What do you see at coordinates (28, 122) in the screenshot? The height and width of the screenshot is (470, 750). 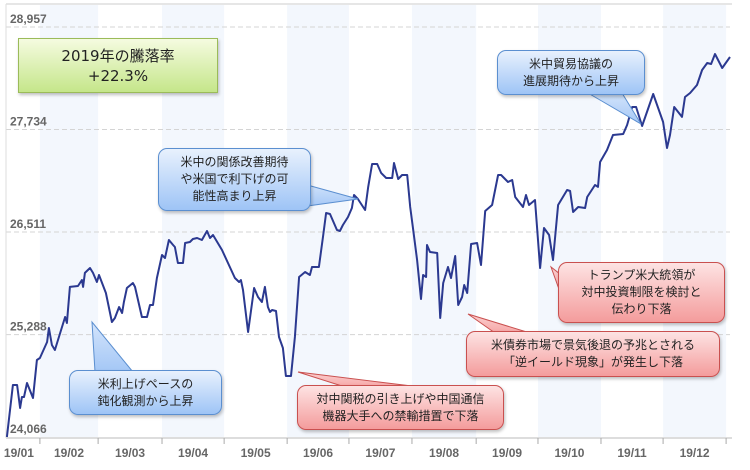 I see `y-tick-label: 27,734` at bounding box center [28, 122].